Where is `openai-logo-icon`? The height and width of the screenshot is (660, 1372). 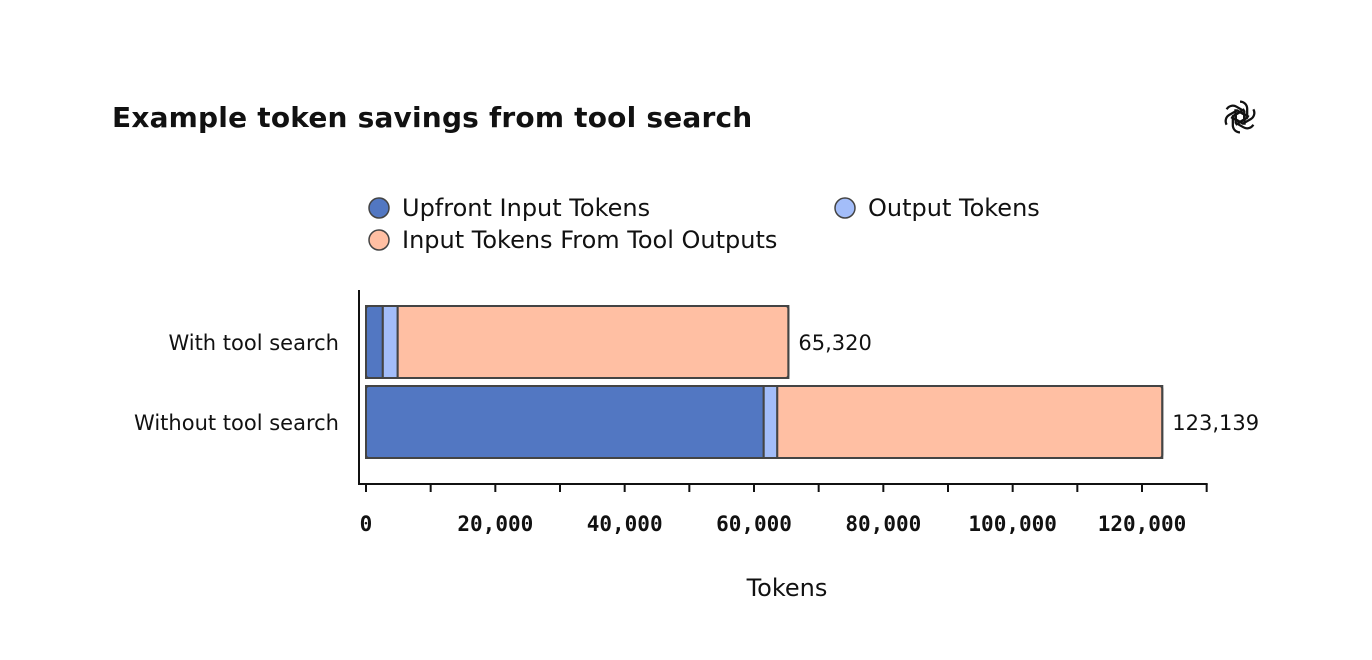
openai-logo-icon is located at coordinates (1240, 117).